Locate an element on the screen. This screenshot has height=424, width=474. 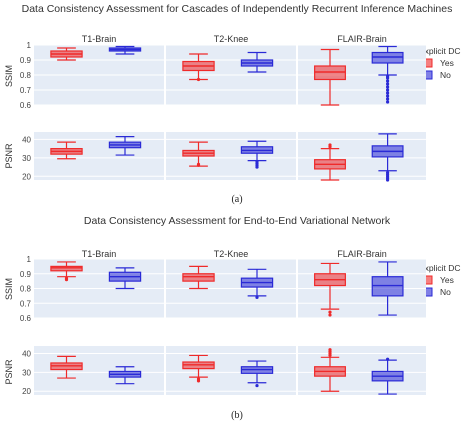
chart-b-ytick-ssim-3: 0.8 is located at coordinates (26, 289).